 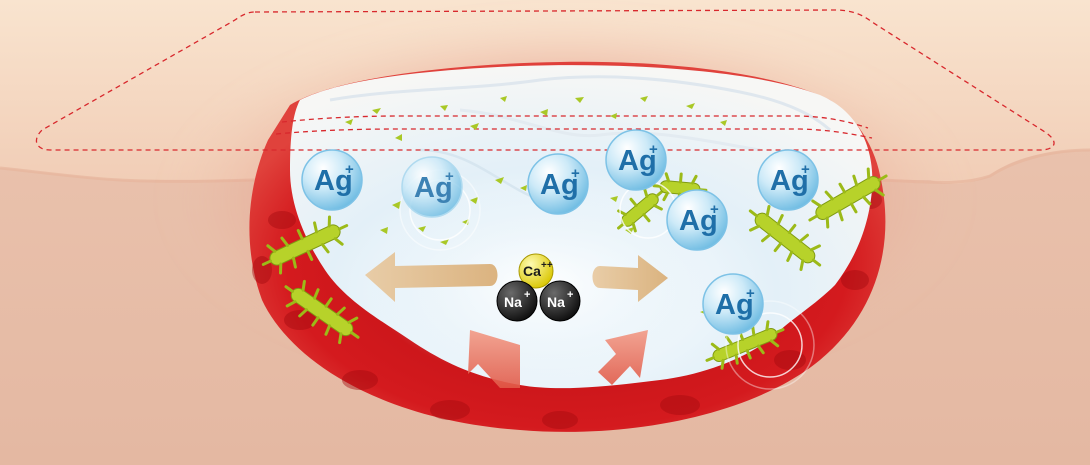 What do you see at coordinates (547, 265) in the screenshot?
I see `calcium-ion-charge: ++` at bounding box center [547, 265].